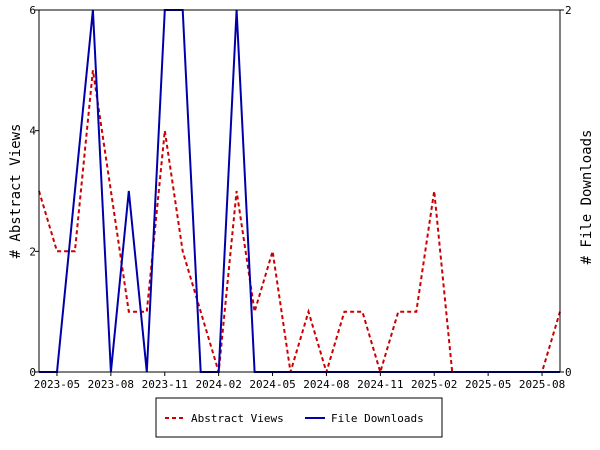 The image size is (600, 450). I want to click on y-left-tick-label: 2, so click(32, 251).